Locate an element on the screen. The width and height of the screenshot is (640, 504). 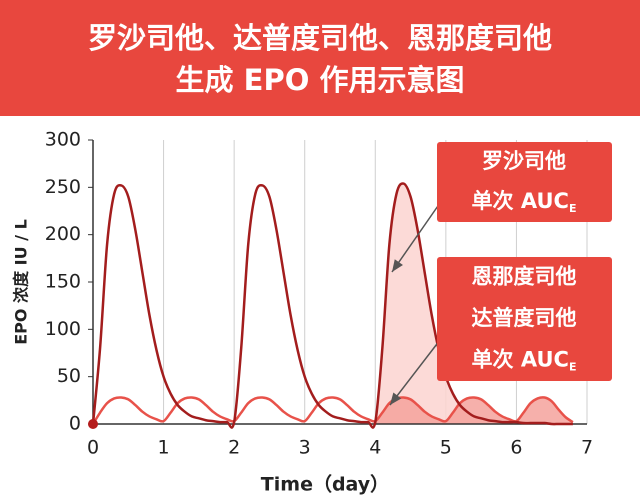
x-axis-label: Time（day） is located at coordinates (325, 484).